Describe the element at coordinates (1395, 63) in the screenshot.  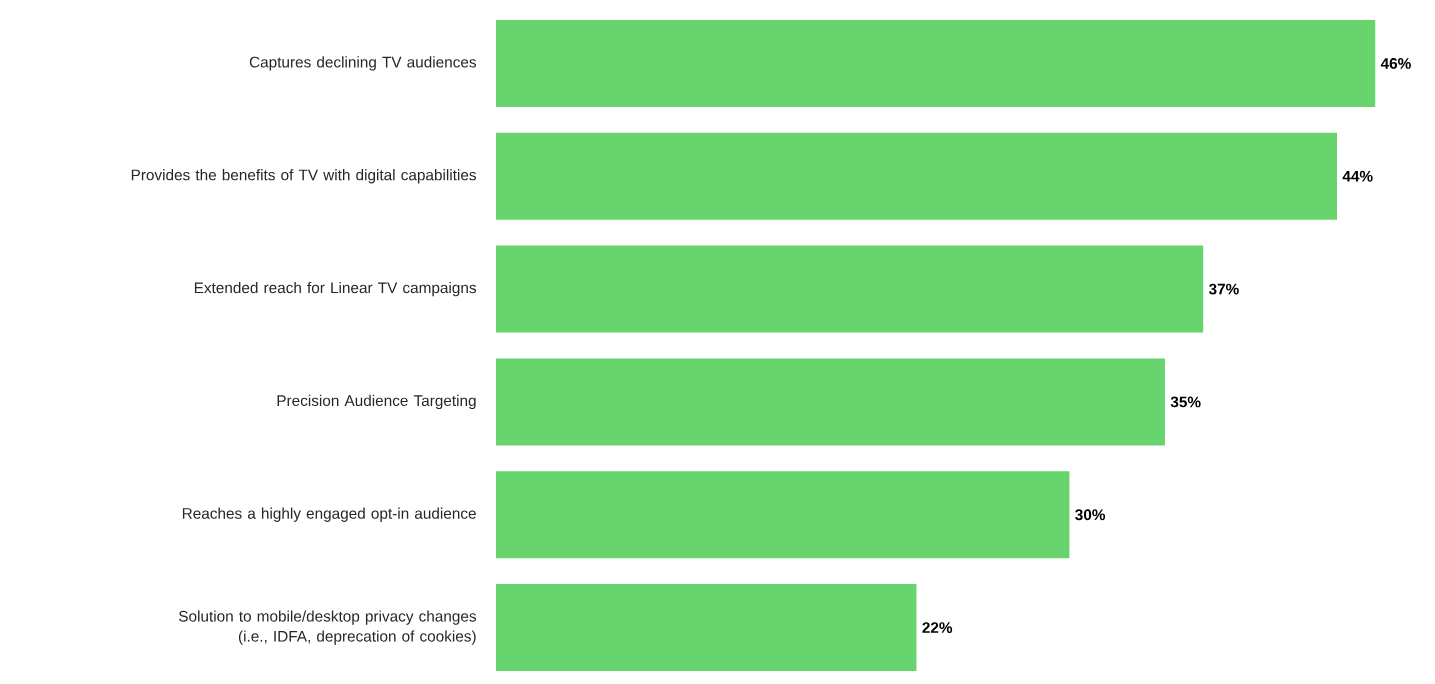
I see `data-label: 46%` at that location.